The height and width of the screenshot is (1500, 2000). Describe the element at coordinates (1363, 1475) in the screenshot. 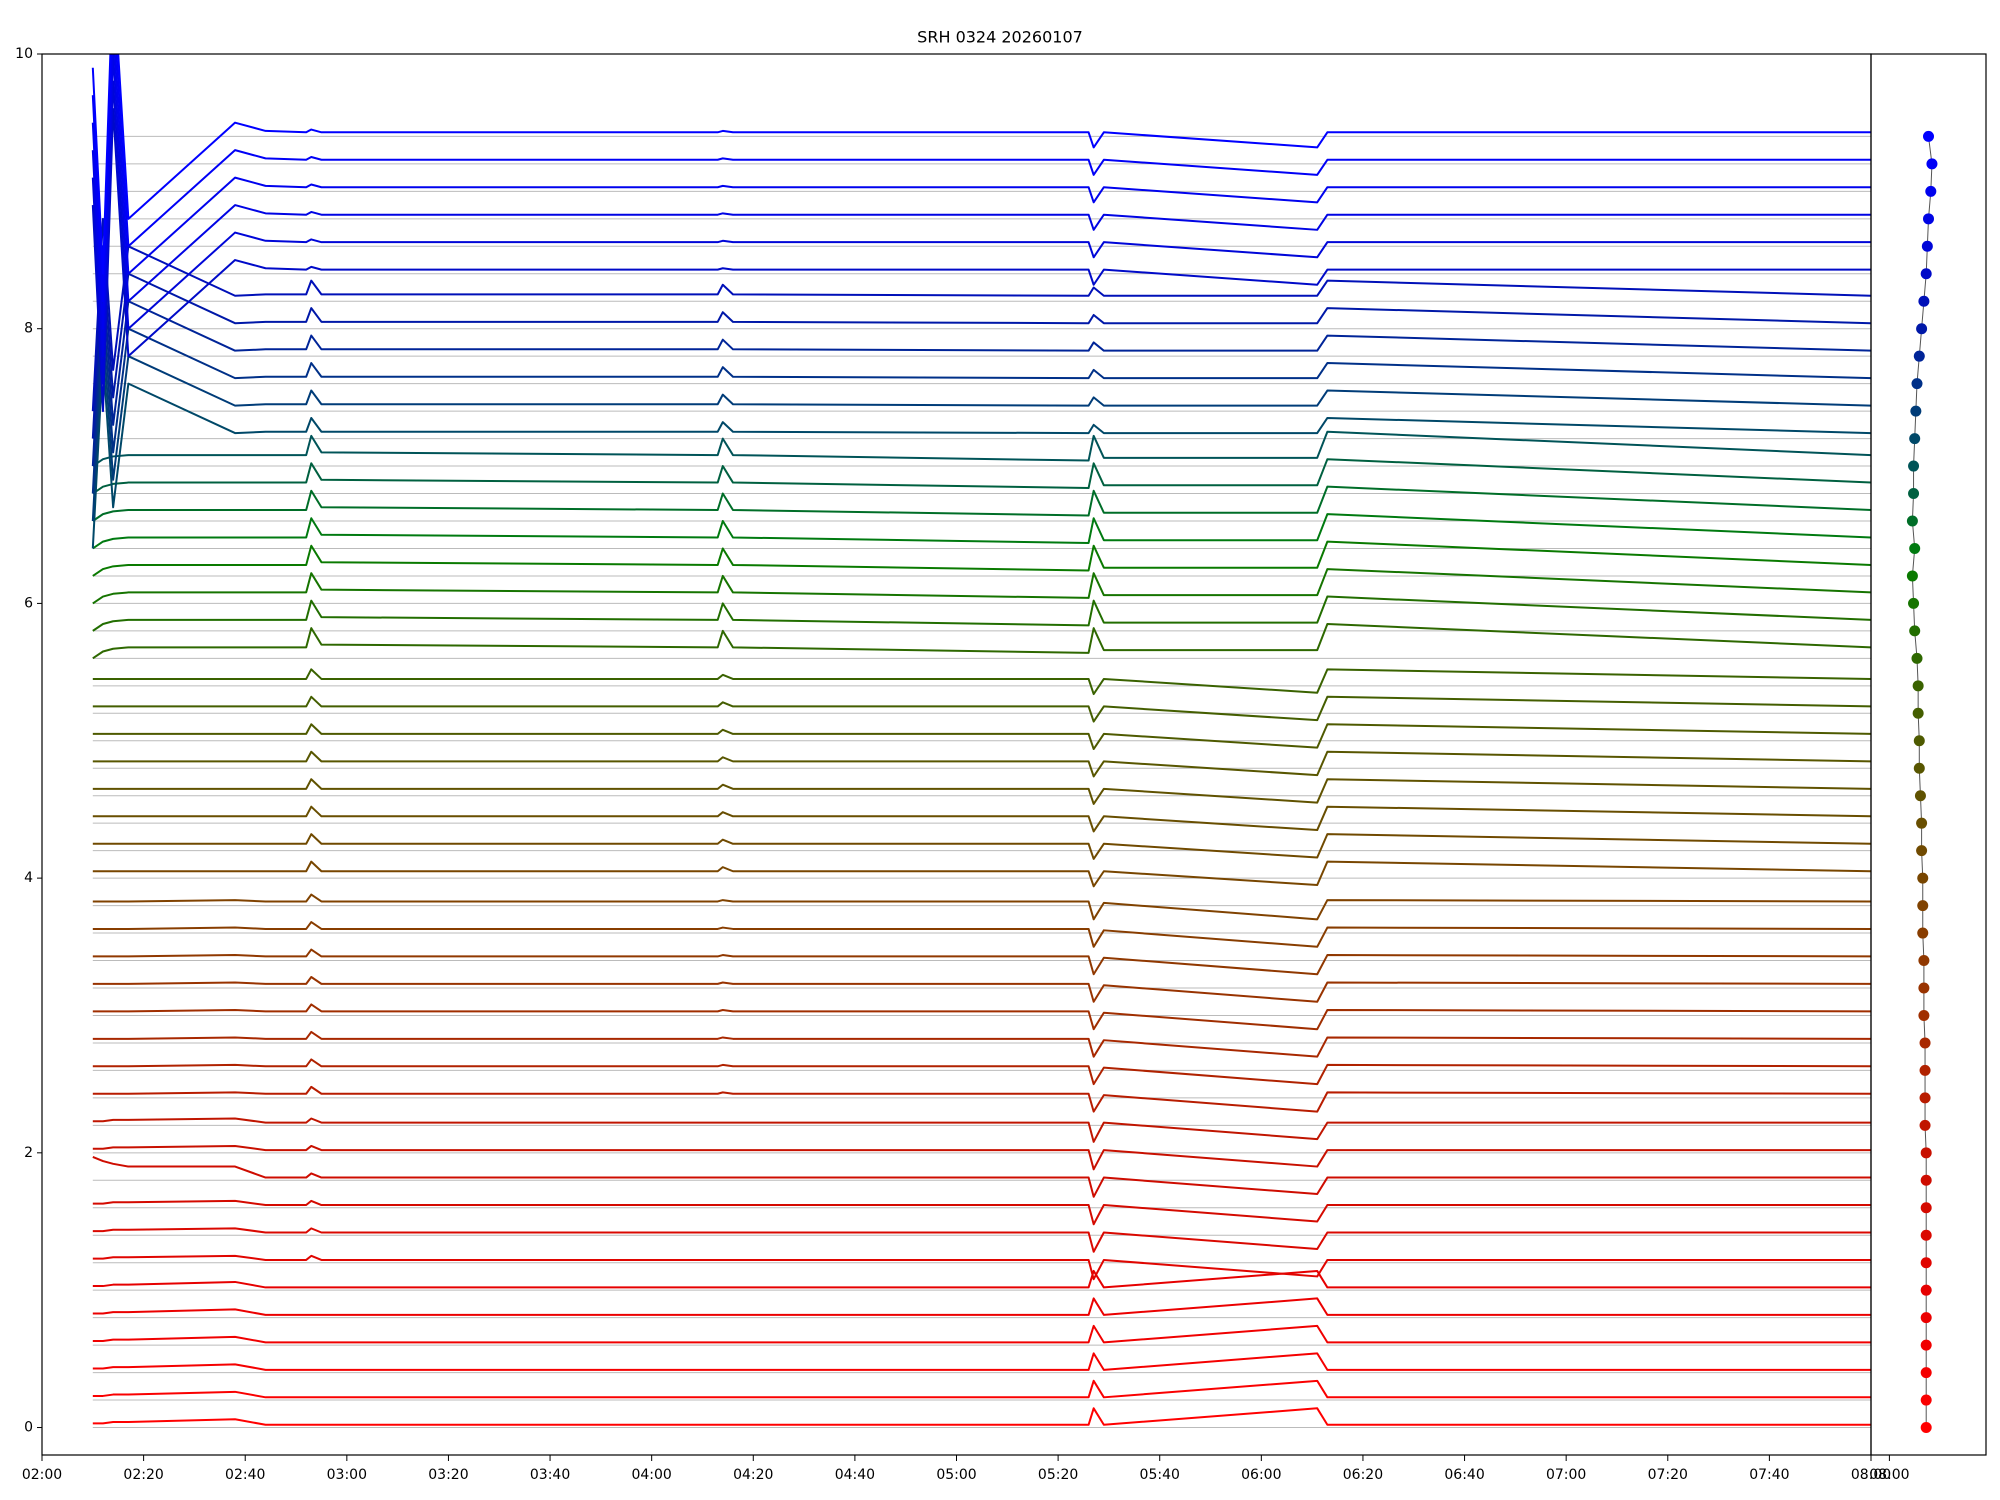

I see `x-tick-label: 06:20` at that location.